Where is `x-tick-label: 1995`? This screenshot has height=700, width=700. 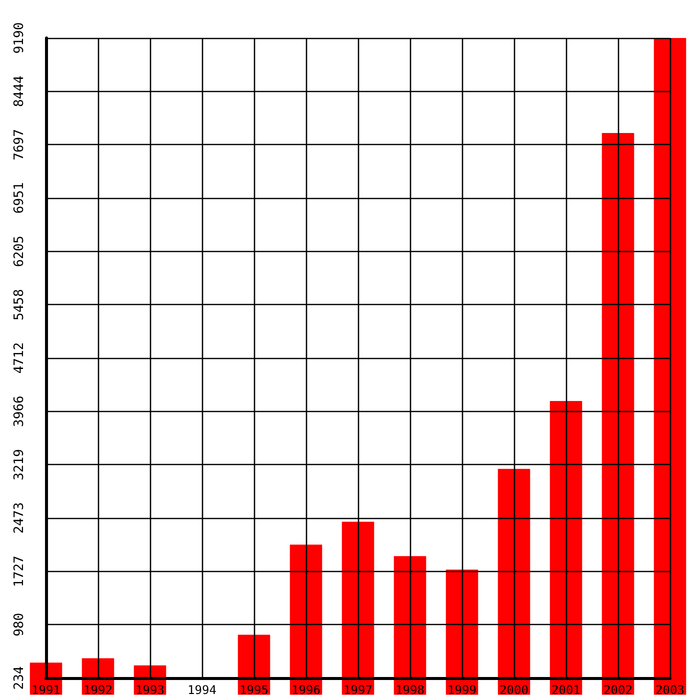 x-tick-label: 1995 is located at coordinates (254, 690).